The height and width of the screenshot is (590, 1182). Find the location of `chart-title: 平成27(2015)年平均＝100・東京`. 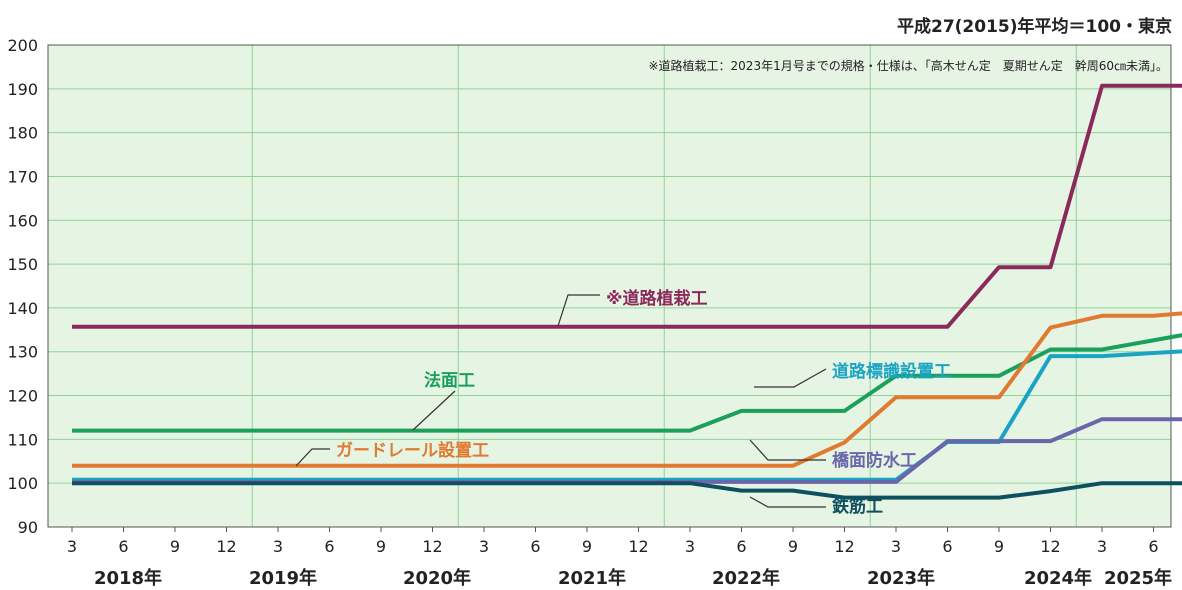

chart-title: 平成27(2015)年平均＝100・東京 is located at coordinates (1034, 26).